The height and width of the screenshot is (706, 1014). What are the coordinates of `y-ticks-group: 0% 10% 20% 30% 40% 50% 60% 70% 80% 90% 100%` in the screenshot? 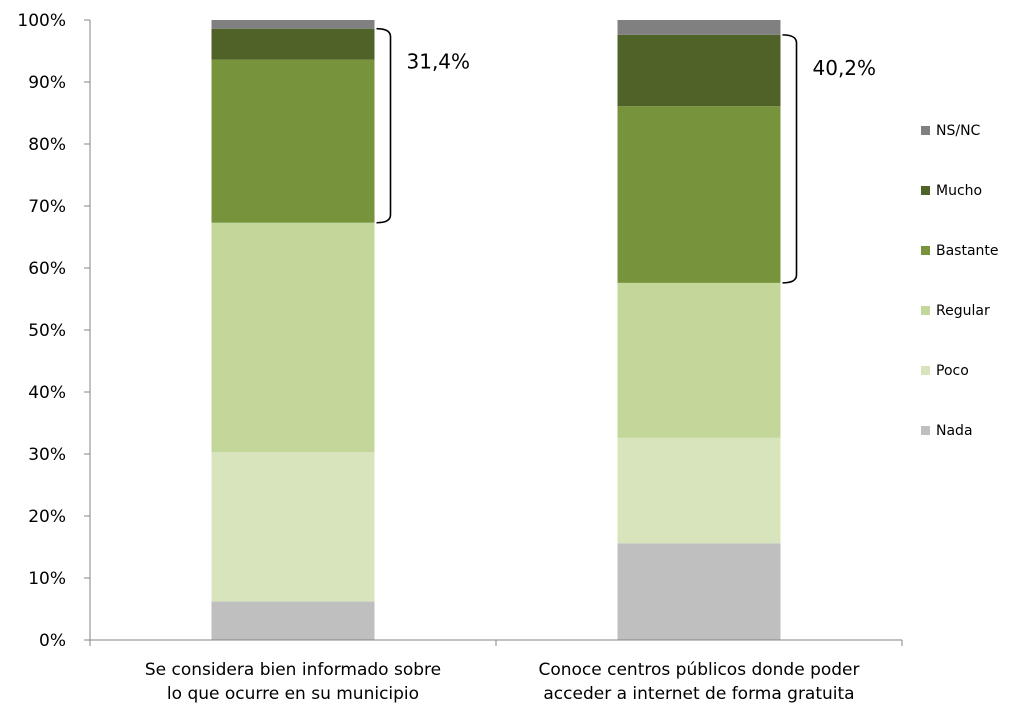 It's located at (53, 331).